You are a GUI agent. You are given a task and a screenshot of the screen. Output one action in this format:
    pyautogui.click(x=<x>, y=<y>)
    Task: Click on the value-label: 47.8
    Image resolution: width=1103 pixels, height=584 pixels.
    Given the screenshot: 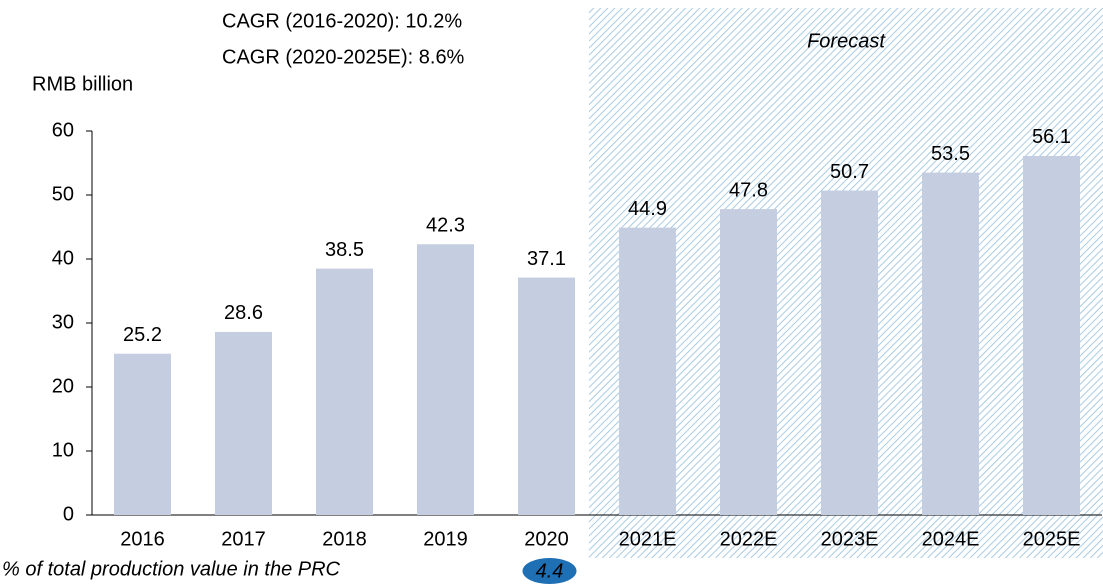 What is the action you would take?
    pyautogui.click(x=748, y=190)
    